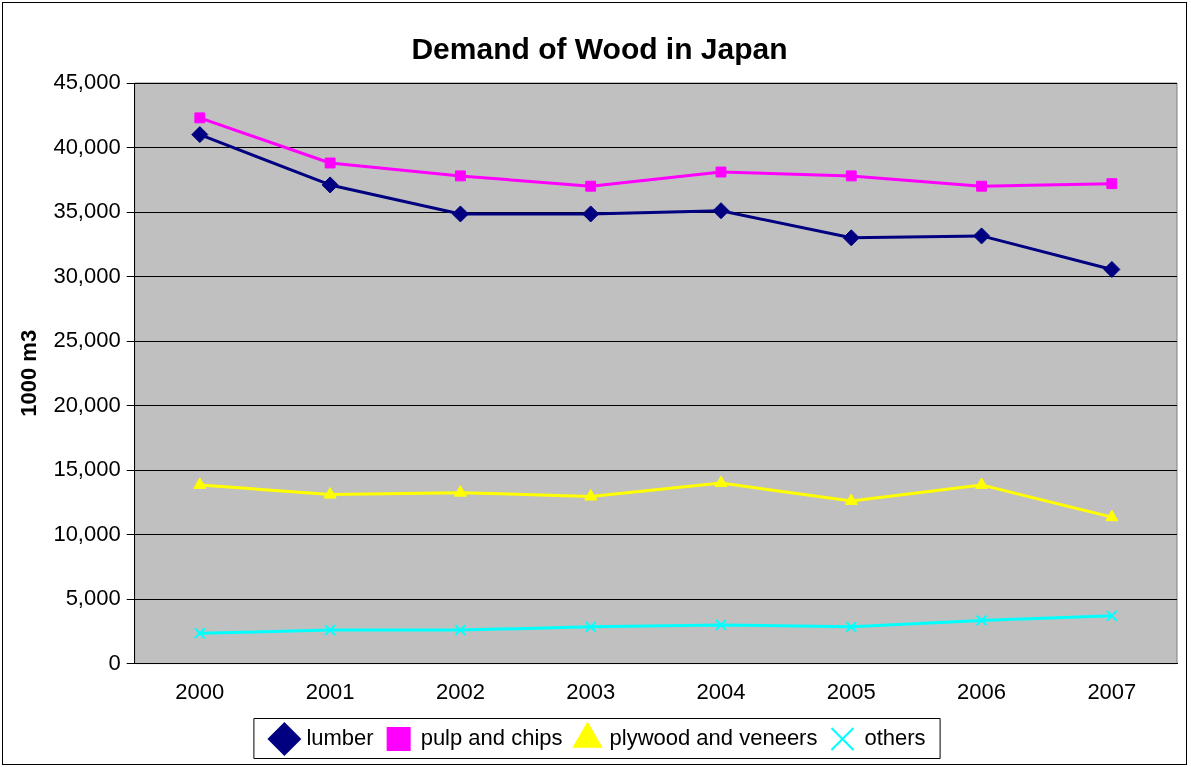  I want to click on y-tick-label: 35,000, so click(87, 211).